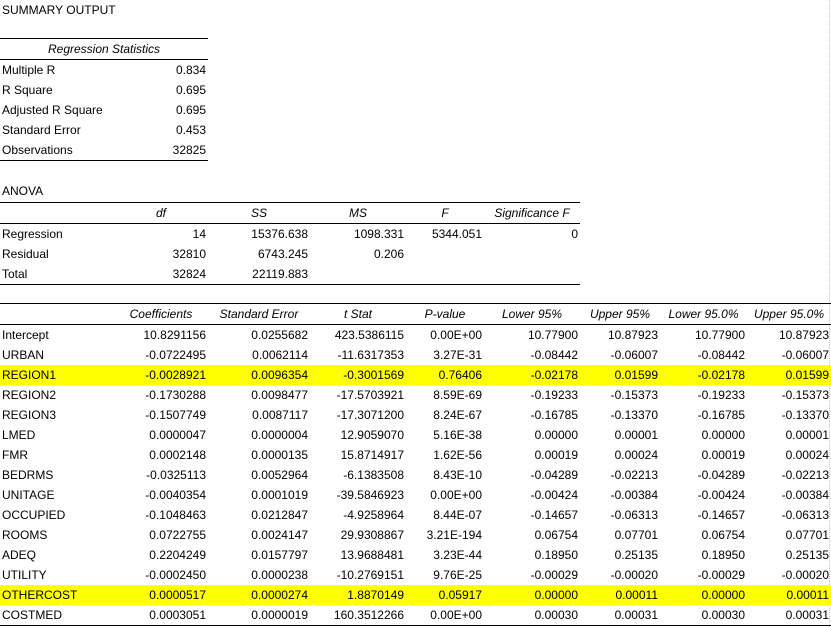 This screenshot has width=831, height=627. Describe the element at coordinates (279, 535) in the screenshot. I see `coefficient-cell: 0.0024147` at that location.